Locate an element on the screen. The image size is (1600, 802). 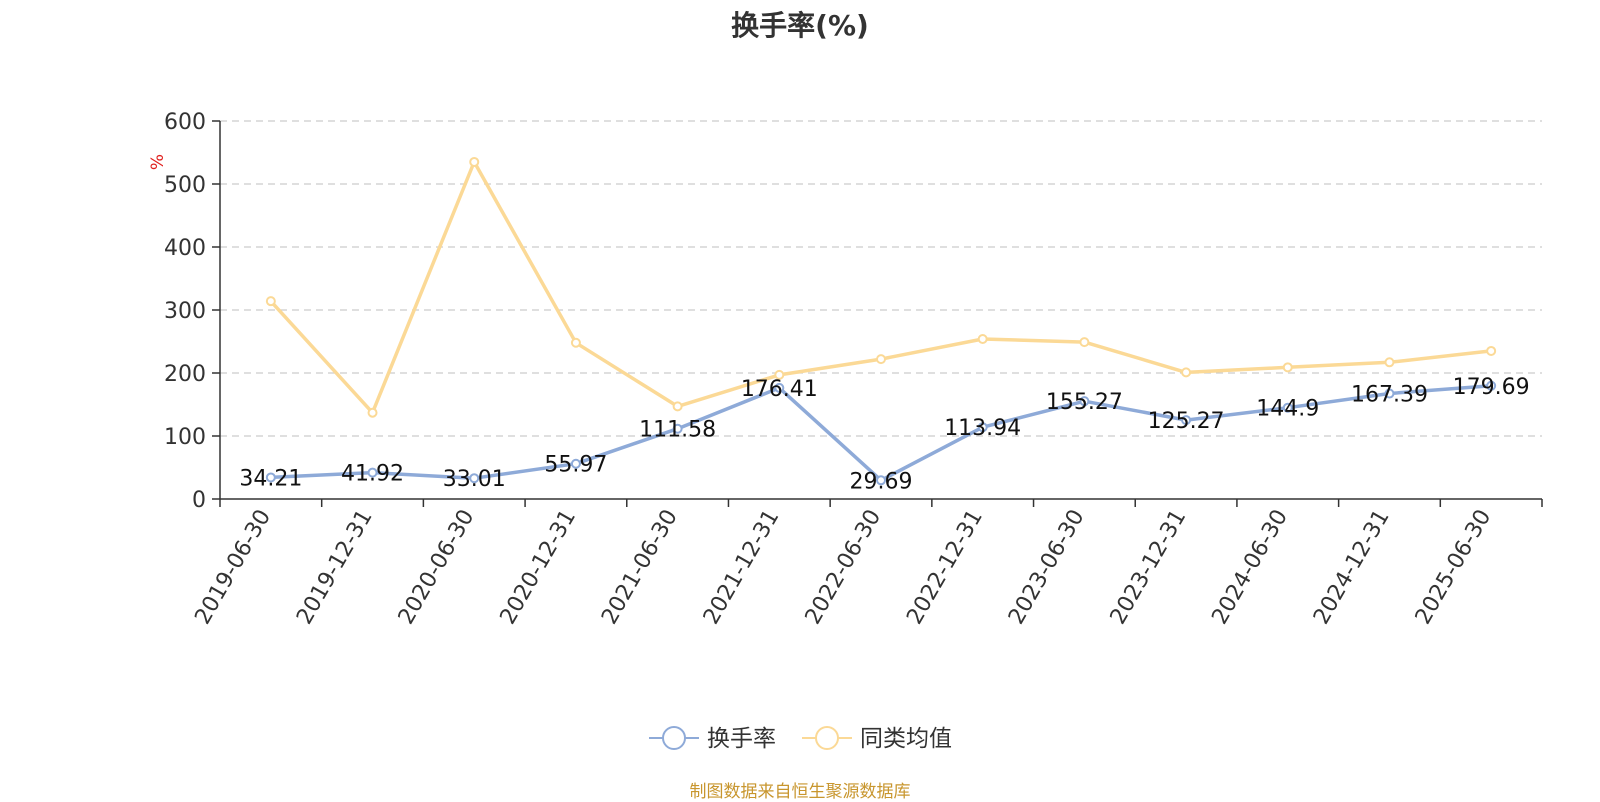
y-tick-label: 200 is located at coordinates (185, 374).